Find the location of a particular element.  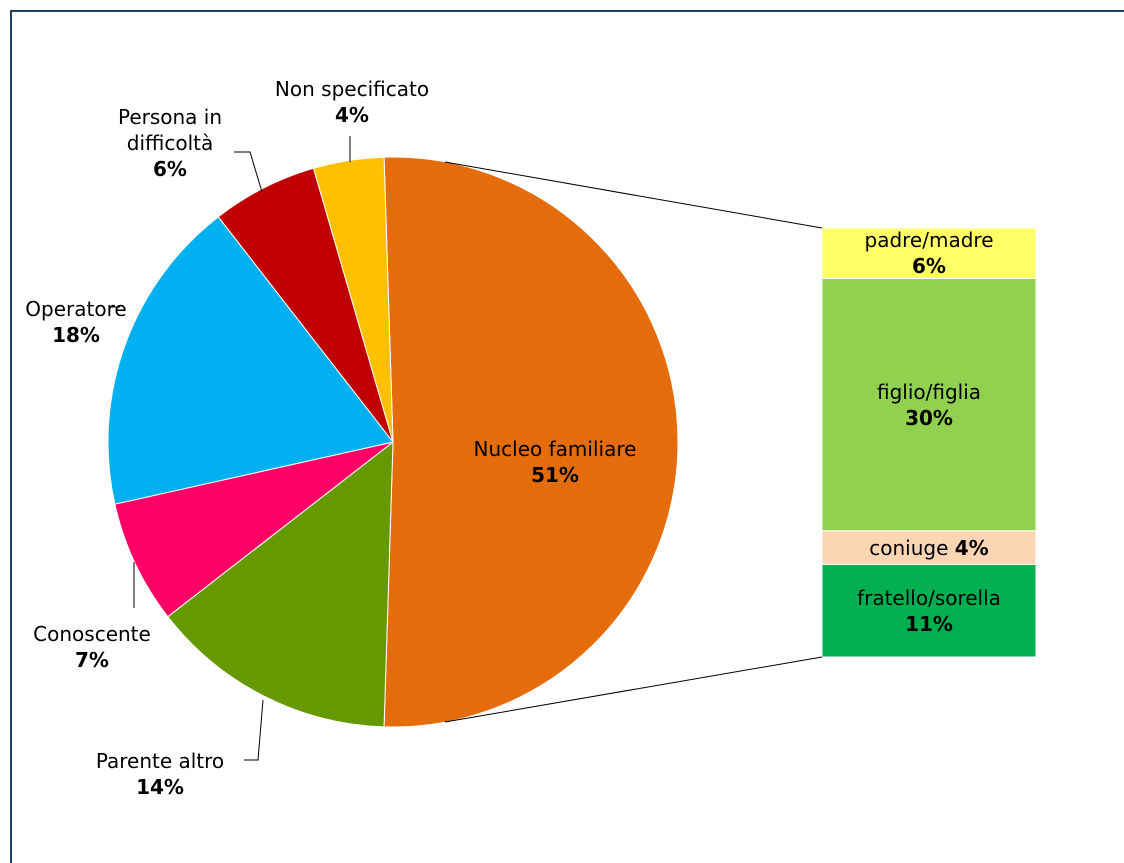

segment-label: coniuge 4% is located at coordinates (929, 548).